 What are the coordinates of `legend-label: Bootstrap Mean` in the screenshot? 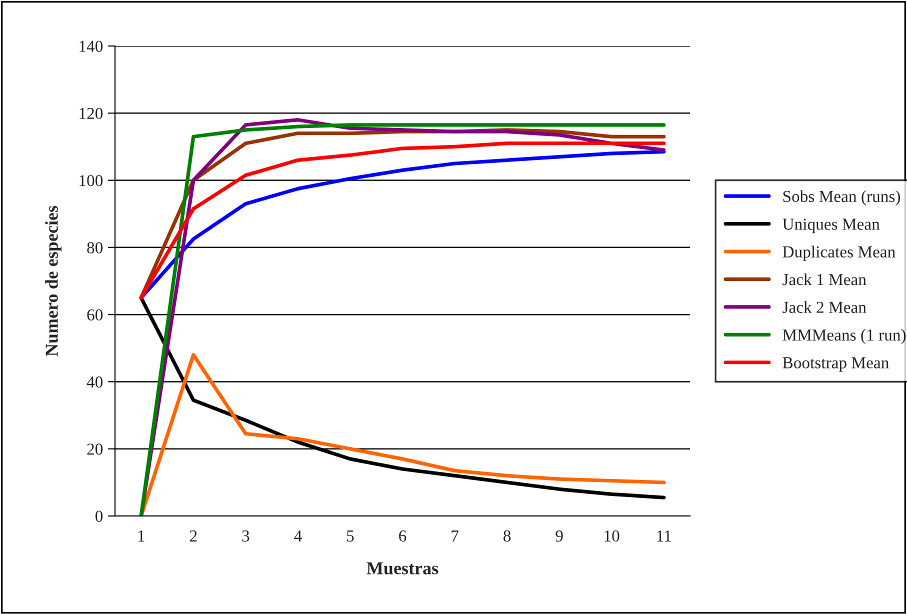 It's located at (835, 364).